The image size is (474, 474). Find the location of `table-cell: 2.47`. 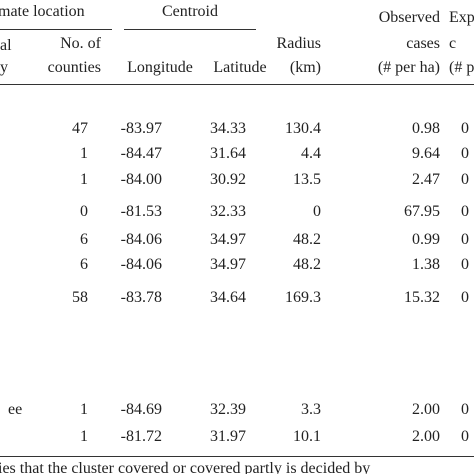

table-cell: 2.47 is located at coordinates (426, 179).